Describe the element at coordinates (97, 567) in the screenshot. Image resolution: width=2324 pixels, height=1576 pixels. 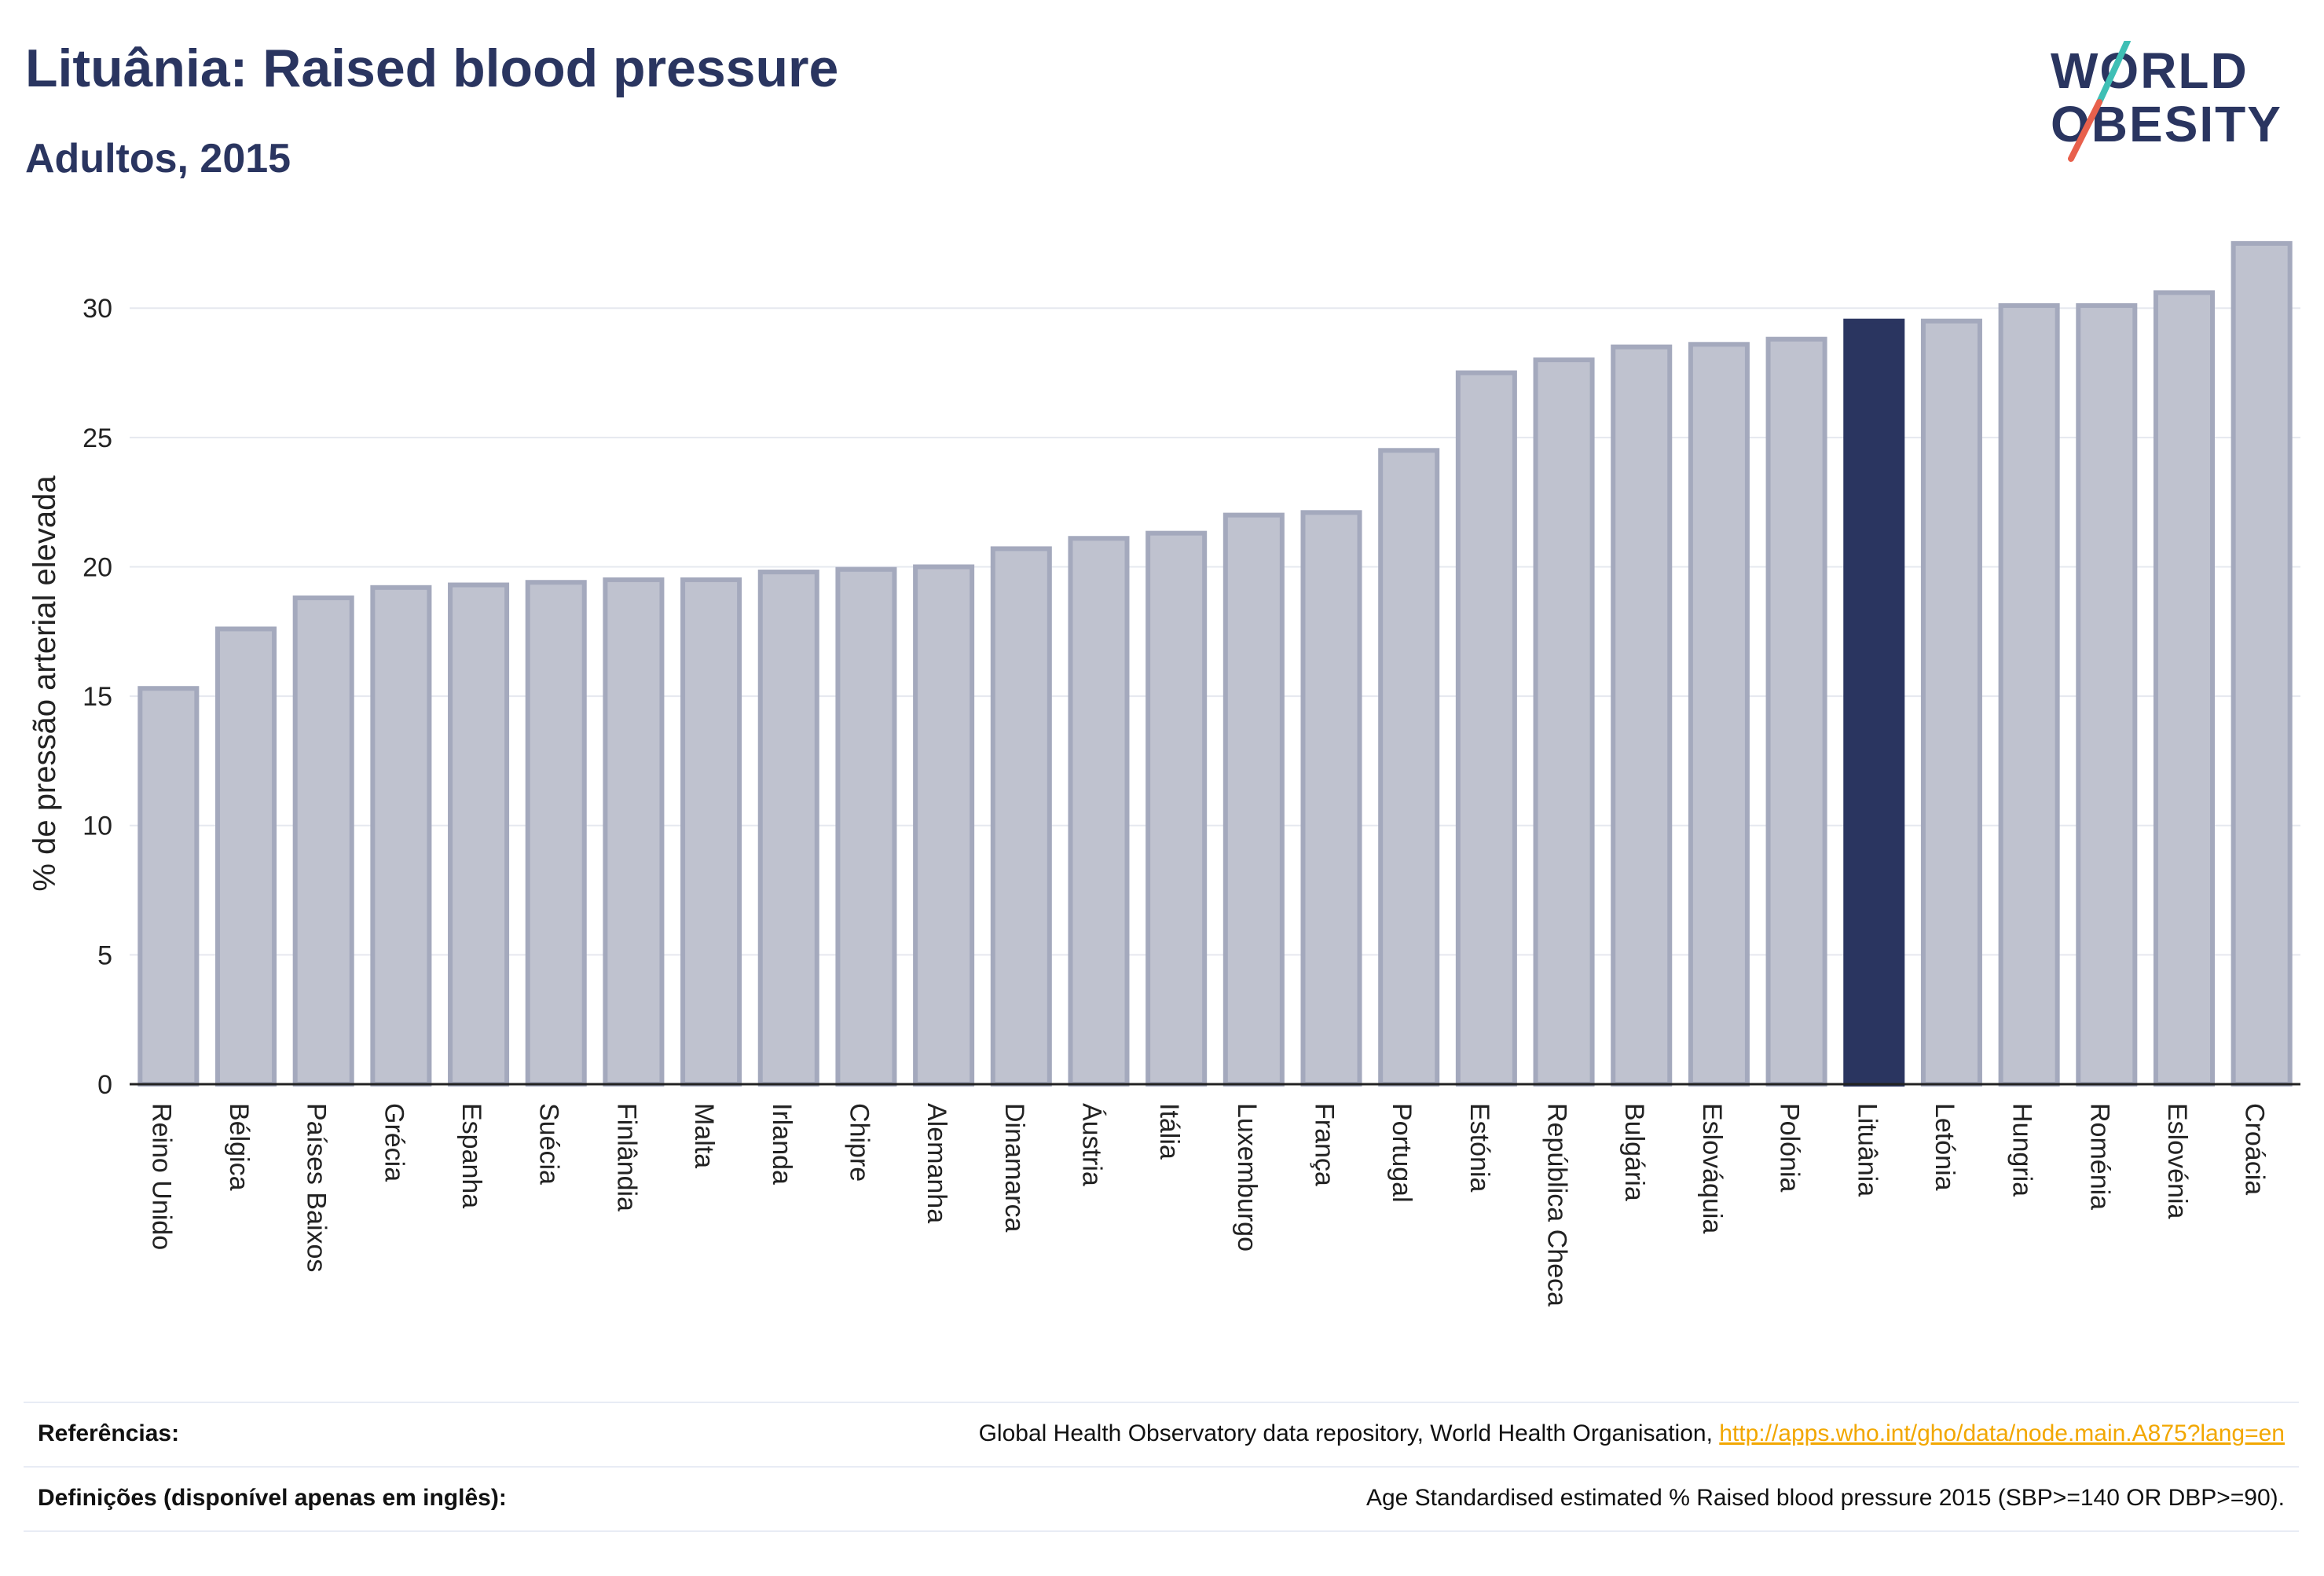
I see `y-tick-label: 20` at that location.